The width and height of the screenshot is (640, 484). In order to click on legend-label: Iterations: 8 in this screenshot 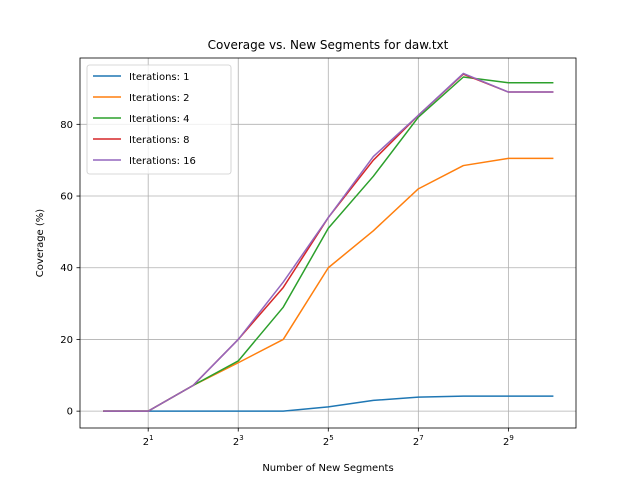, I will do `click(159, 140)`.